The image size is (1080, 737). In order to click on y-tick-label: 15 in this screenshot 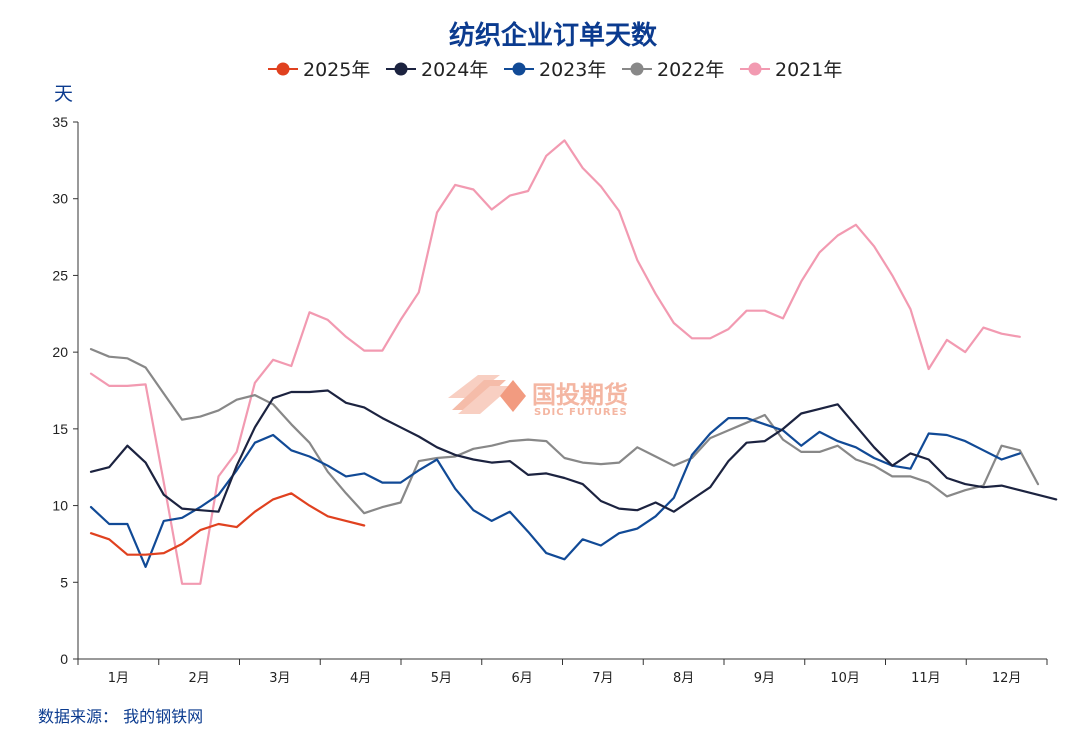, I will do `click(60, 429)`.